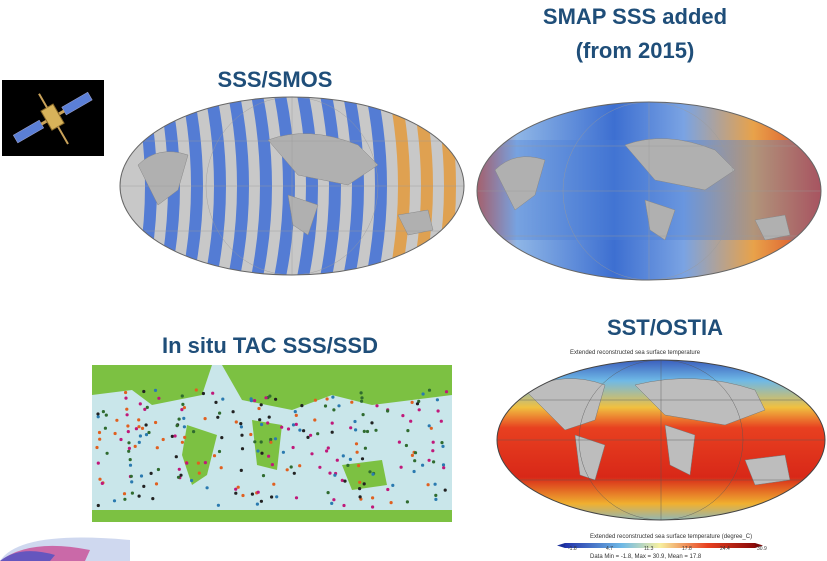 This screenshot has height=561, width=827. What do you see at coordinates (275, 79) in the screenshot?
I see `smos-title: SSS/SMOS` at bounding box center [275, 79].